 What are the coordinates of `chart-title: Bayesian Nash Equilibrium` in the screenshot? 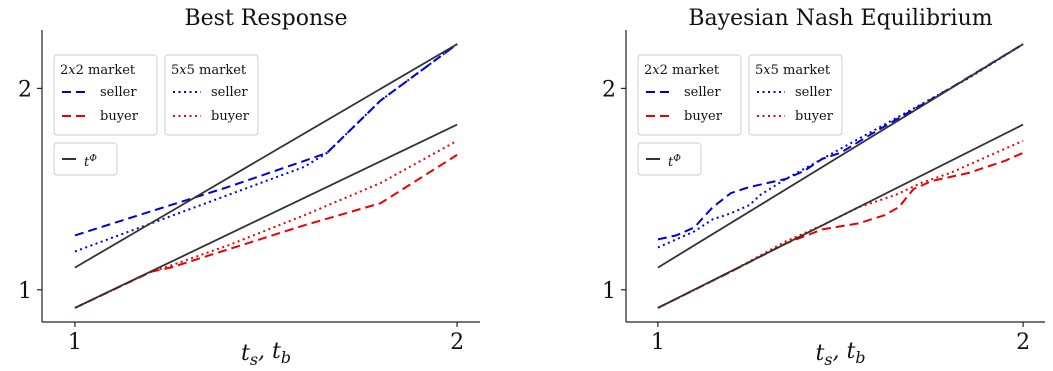 It's located at (840, 18).